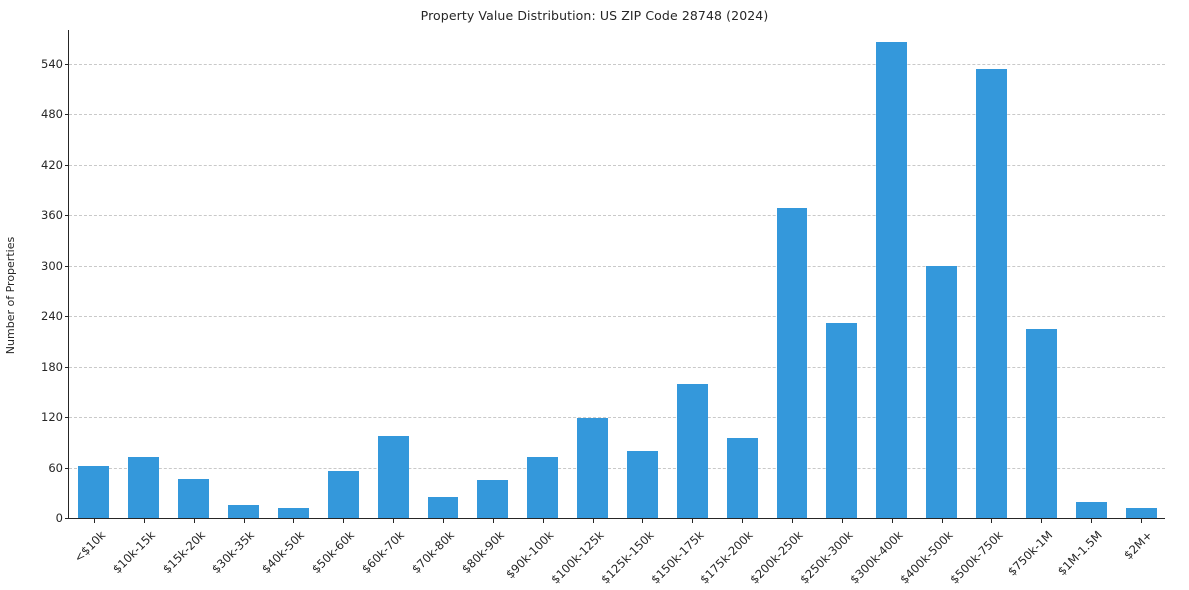 Image resolution: width=1189 pixels, height=590 pixels. I want to click on y-axis-tick-label: 240, so click(52, 316).